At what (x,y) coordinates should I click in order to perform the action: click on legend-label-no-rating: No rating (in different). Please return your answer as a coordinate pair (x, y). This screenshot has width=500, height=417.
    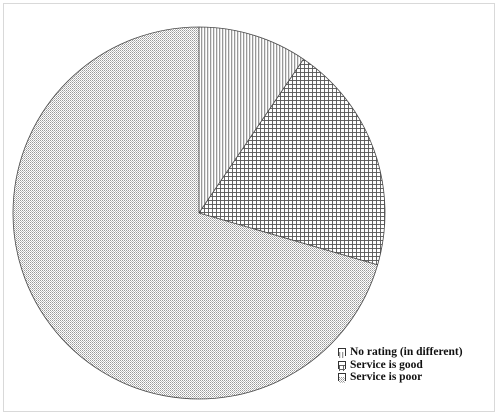
    Looking at the image, I should click on (406, 352).